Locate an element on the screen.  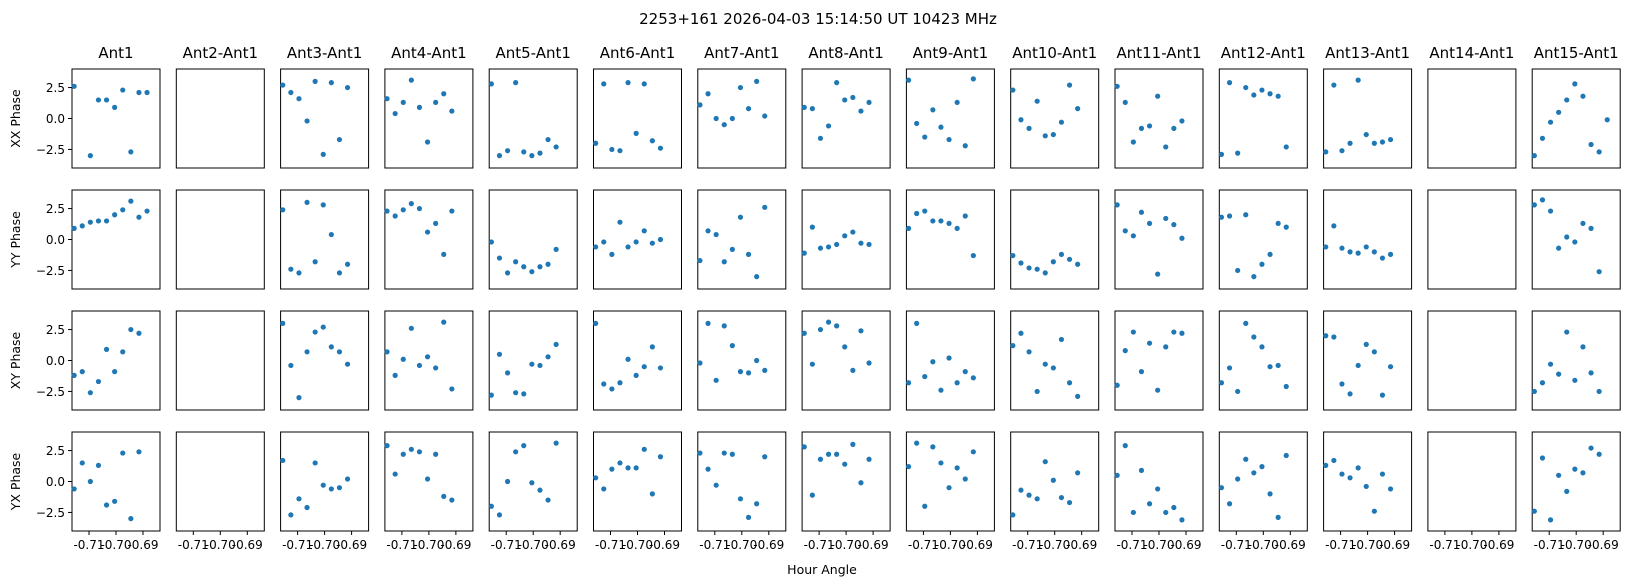
y-tick-label: −2.5 is located at coordinates (50, 513).